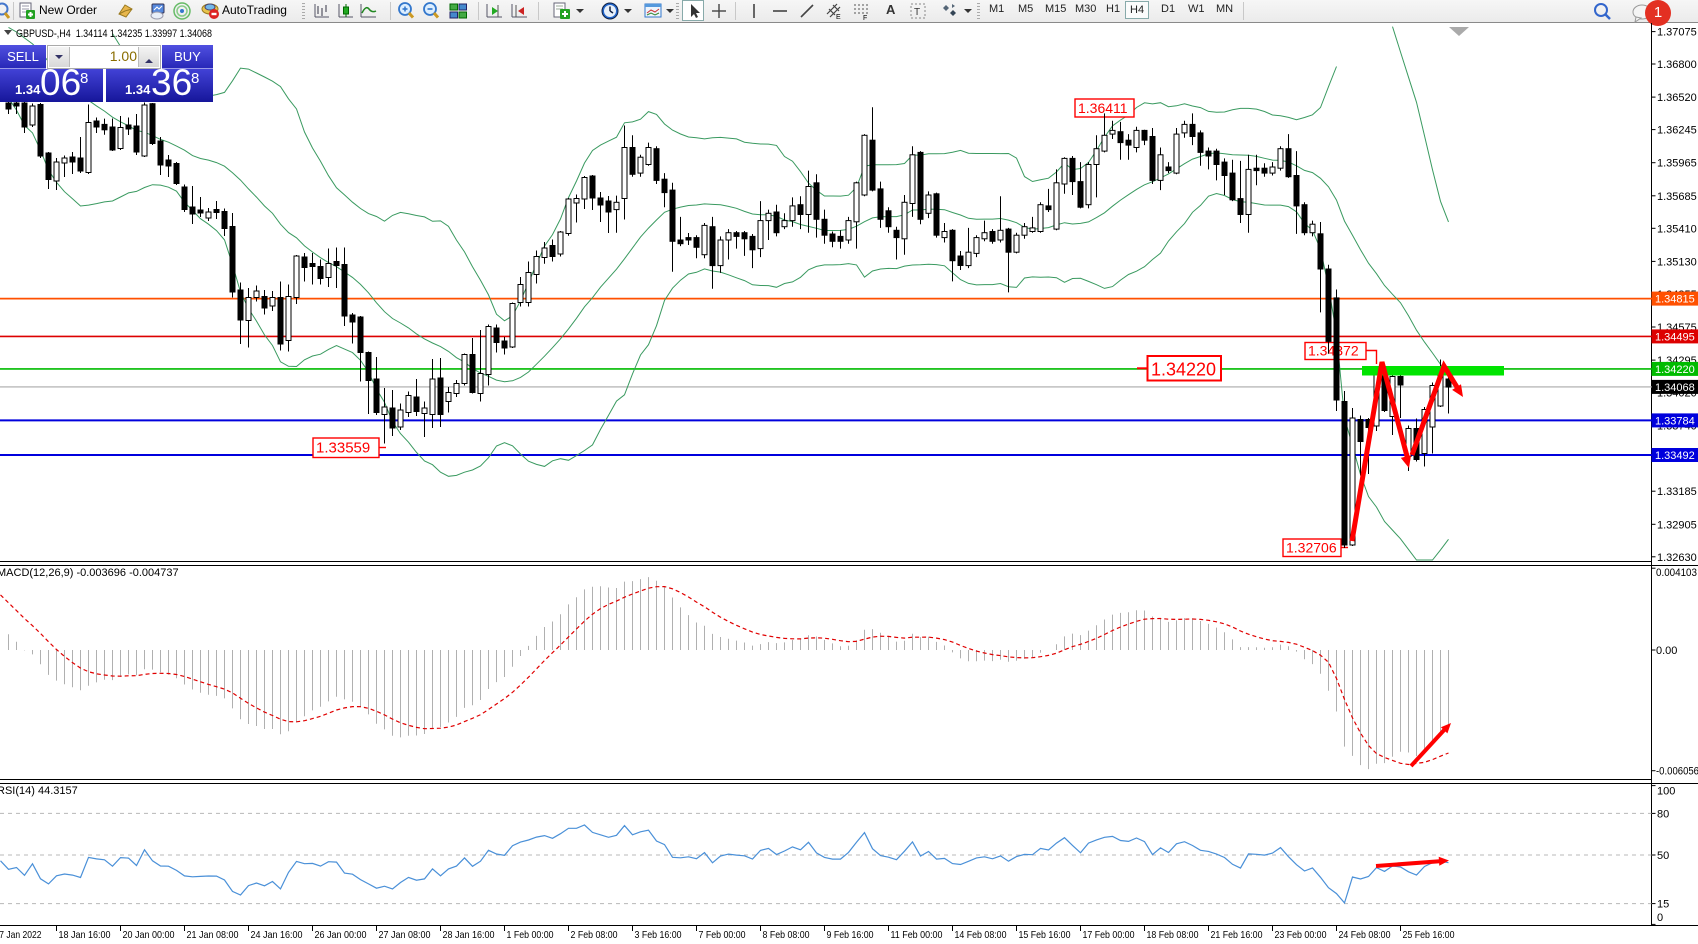  I want to click on svg-text: 1.37075, so click(1677, 33).